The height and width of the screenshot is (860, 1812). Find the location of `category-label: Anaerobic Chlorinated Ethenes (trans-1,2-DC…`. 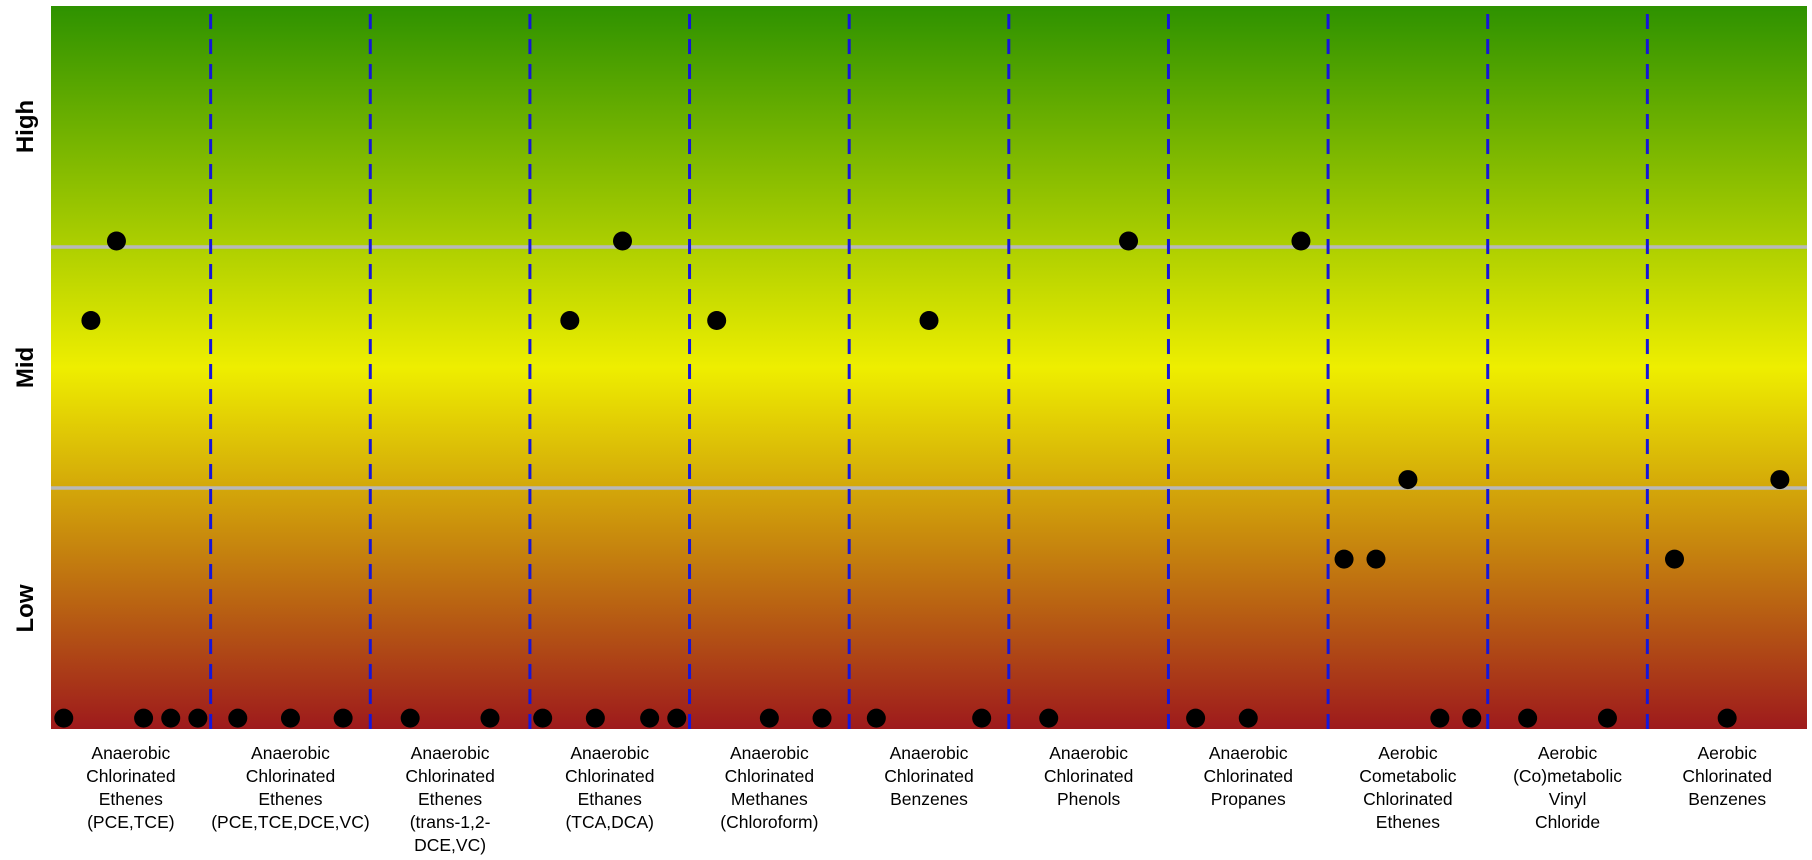

category-label: Anaerobic Chlorinated Ethenes (trans-1,2-DC… is located at coordinates (450, 799).